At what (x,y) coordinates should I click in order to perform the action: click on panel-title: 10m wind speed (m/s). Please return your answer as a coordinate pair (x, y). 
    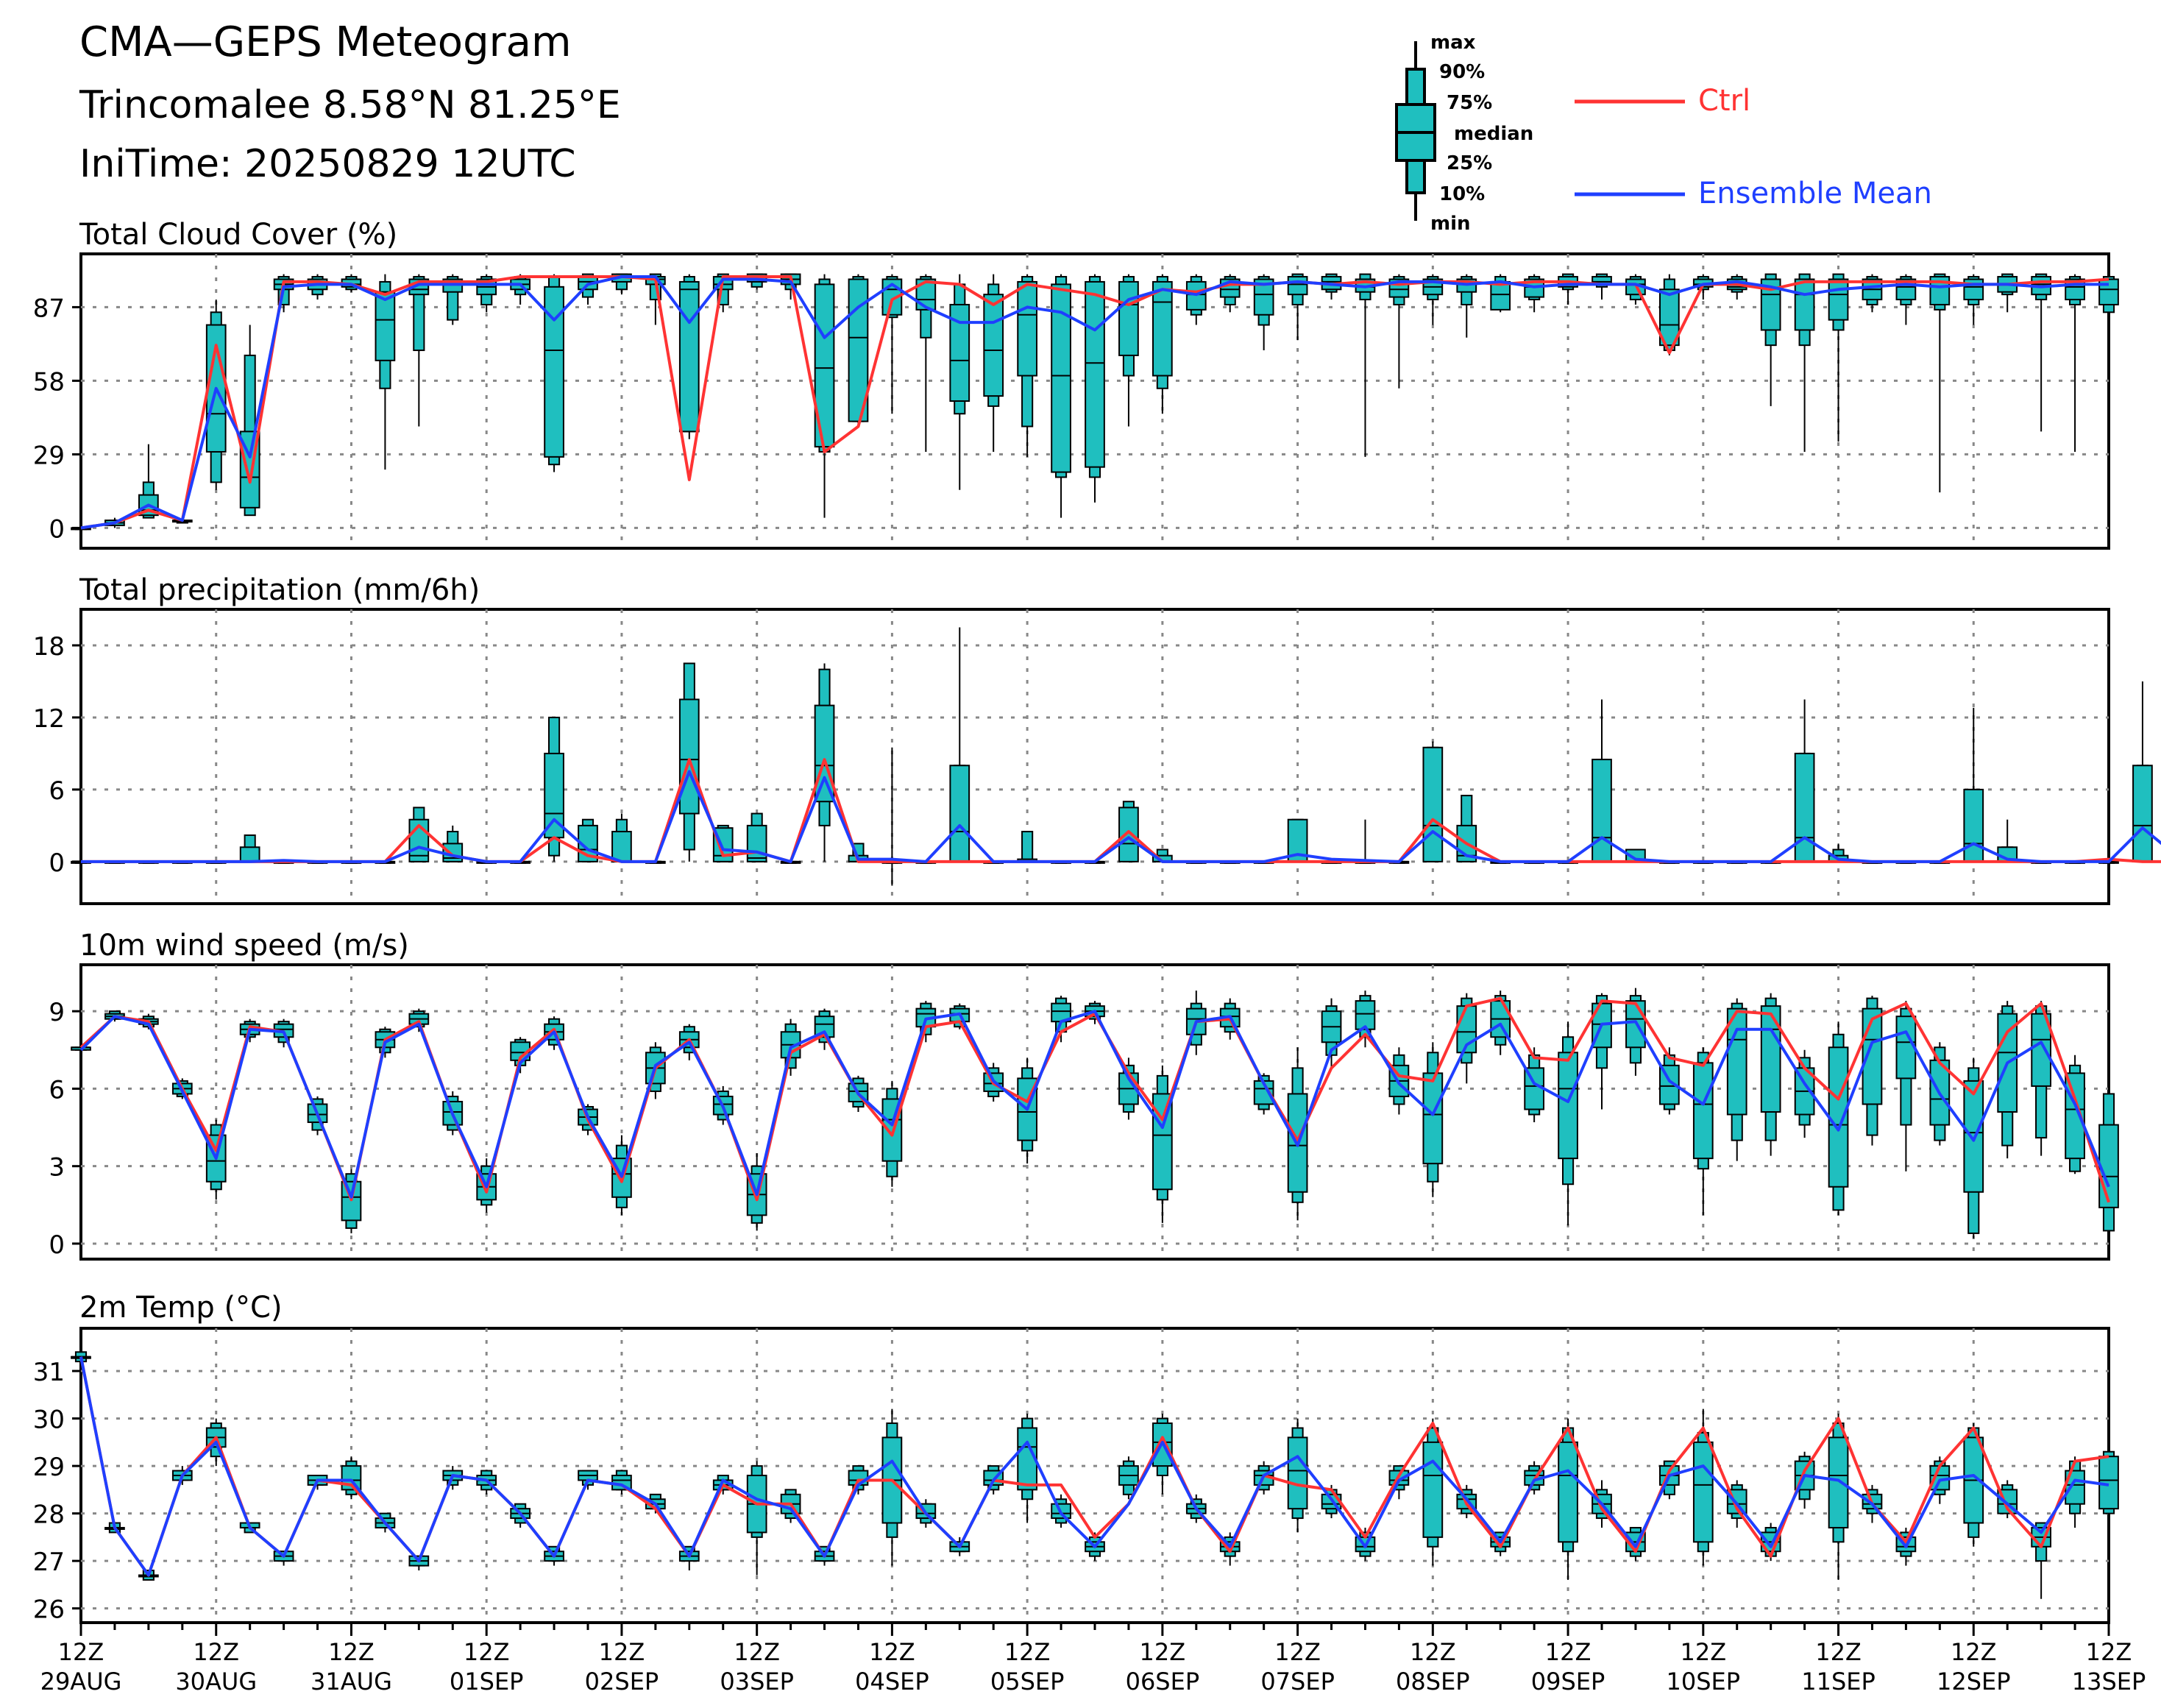
    Looking at the image, I should click on (244, 946).